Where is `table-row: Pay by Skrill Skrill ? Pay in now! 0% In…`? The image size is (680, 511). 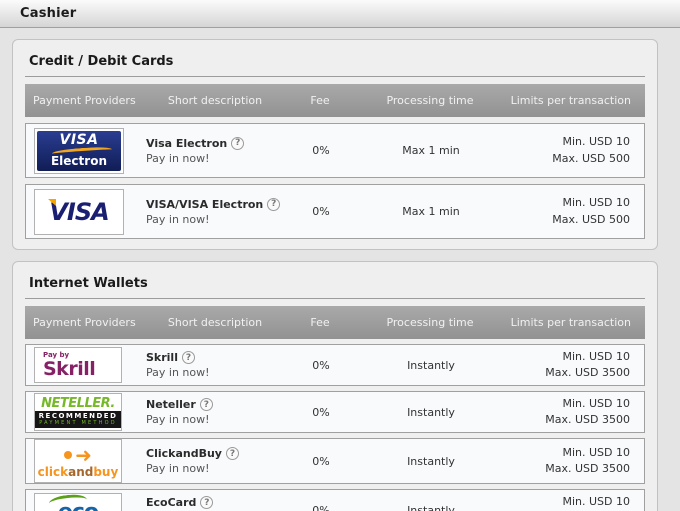 table-row: Pay by Skrill Skrill ? Pay in now! 0% In… is located at coordinates (335, 365).